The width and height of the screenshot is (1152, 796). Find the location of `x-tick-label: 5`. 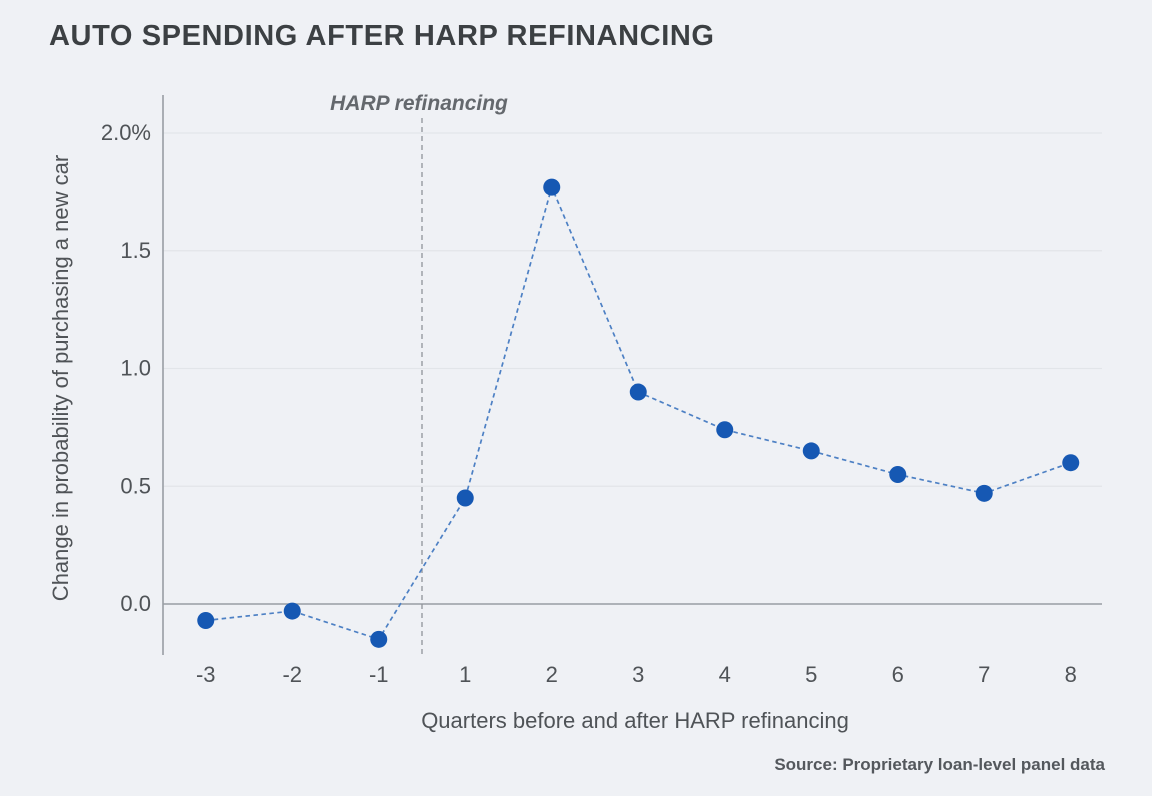

x-tick-label: 5 is located at coordinates (811, 674).